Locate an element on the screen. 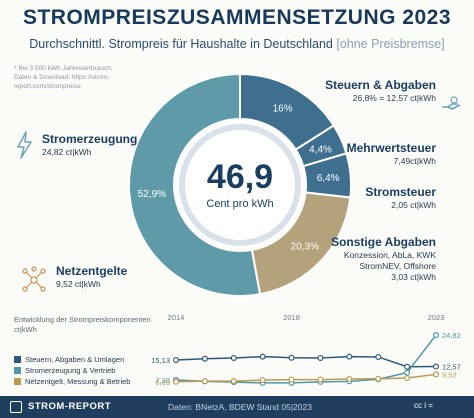 The width and height of the screenshot is (474, 418). series-point-2-2015 is located at coordinates (204, 381).